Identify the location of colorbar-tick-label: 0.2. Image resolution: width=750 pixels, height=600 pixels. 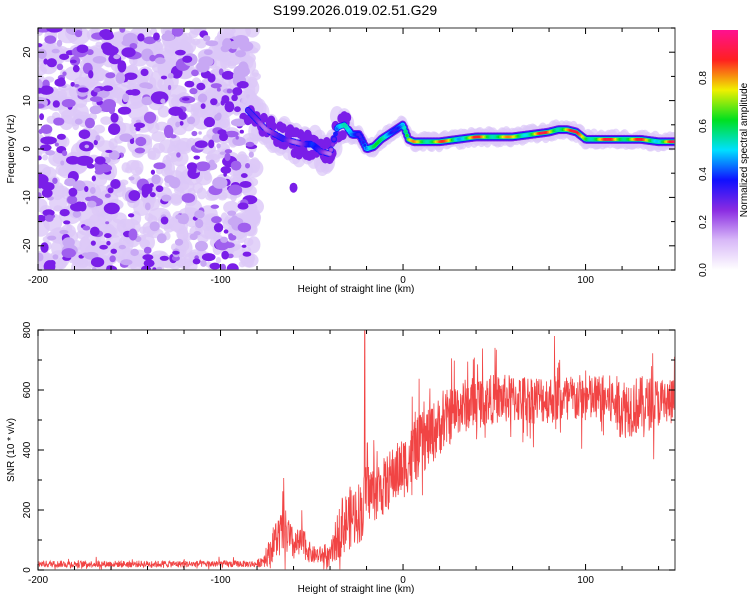
(703, 222).